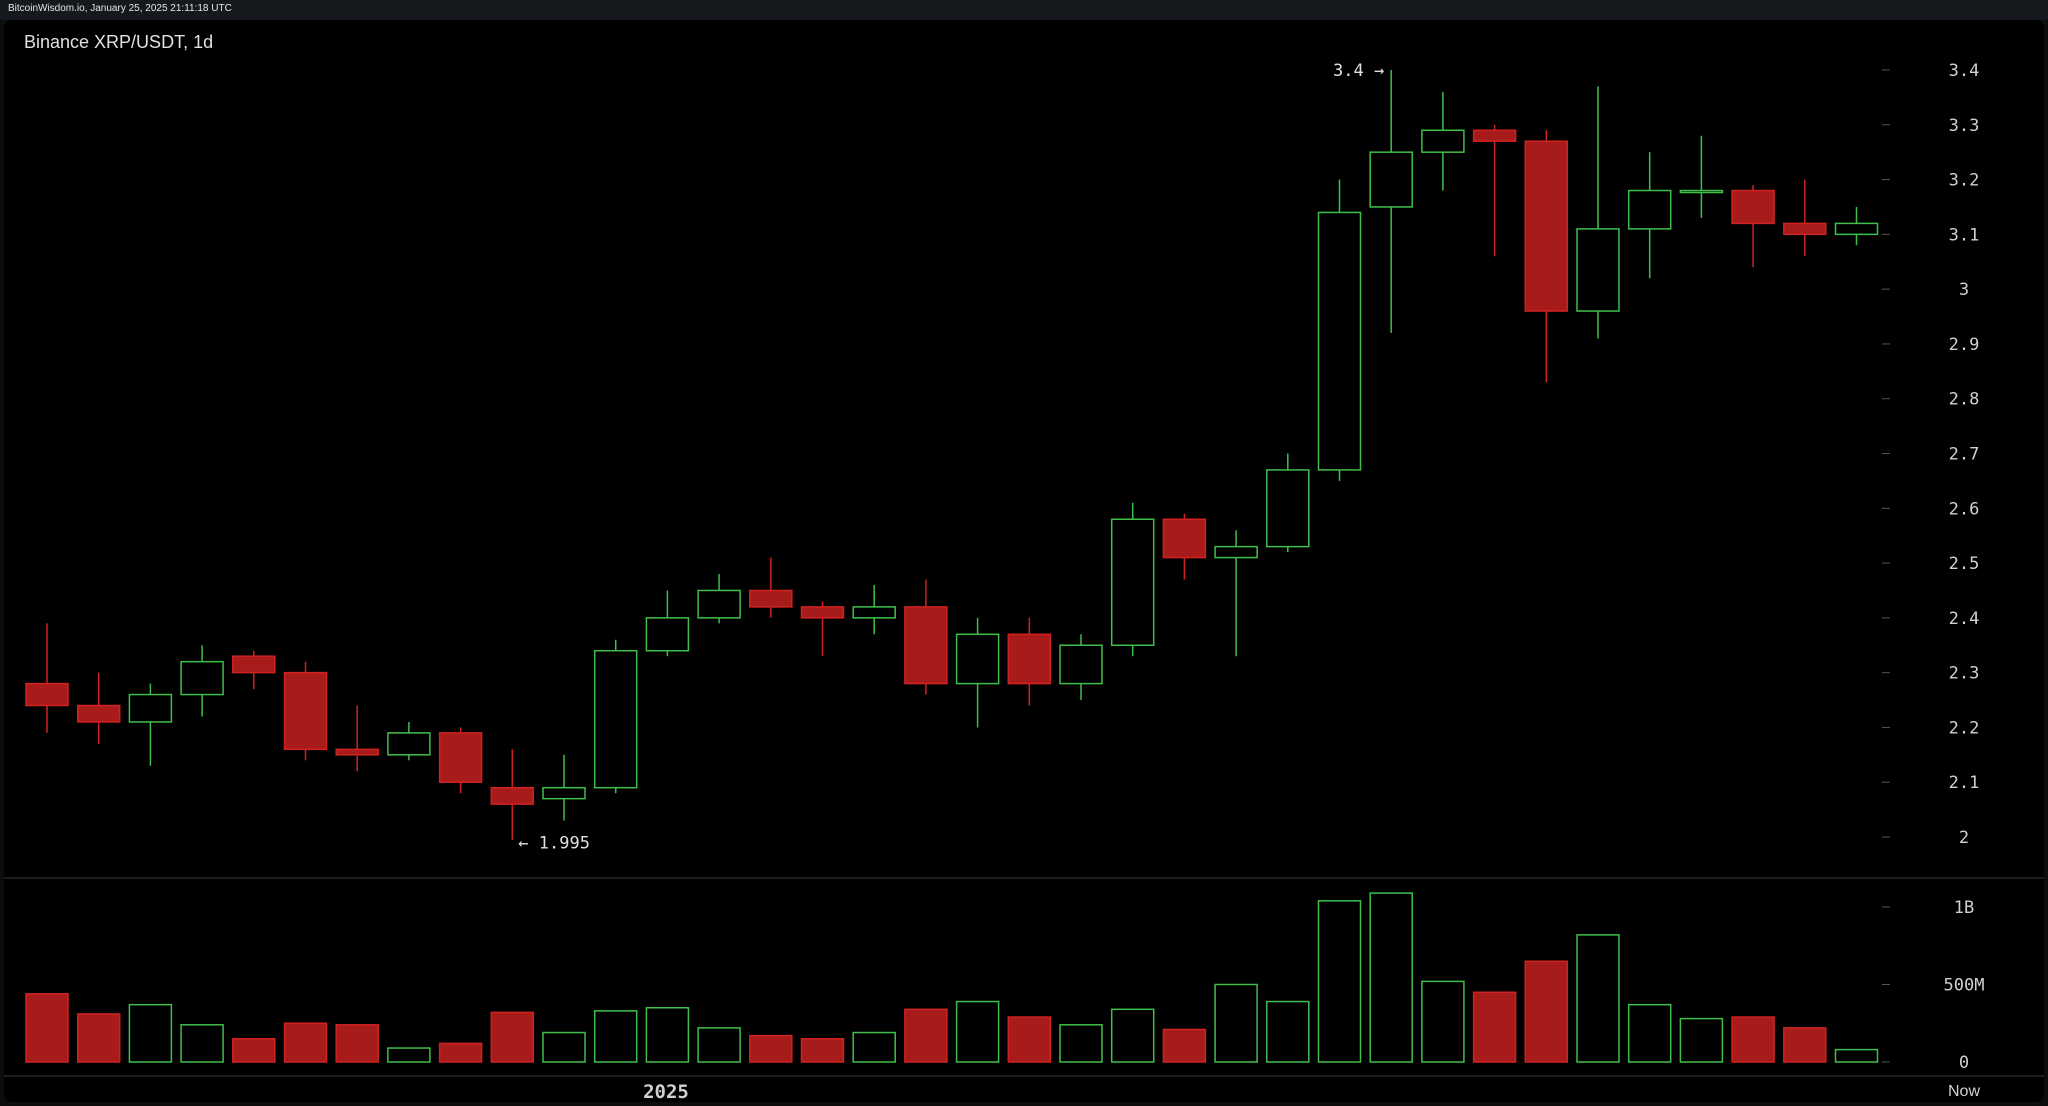  I want to click on volume-axis: 0 500M 1B, so click(1933, 985).